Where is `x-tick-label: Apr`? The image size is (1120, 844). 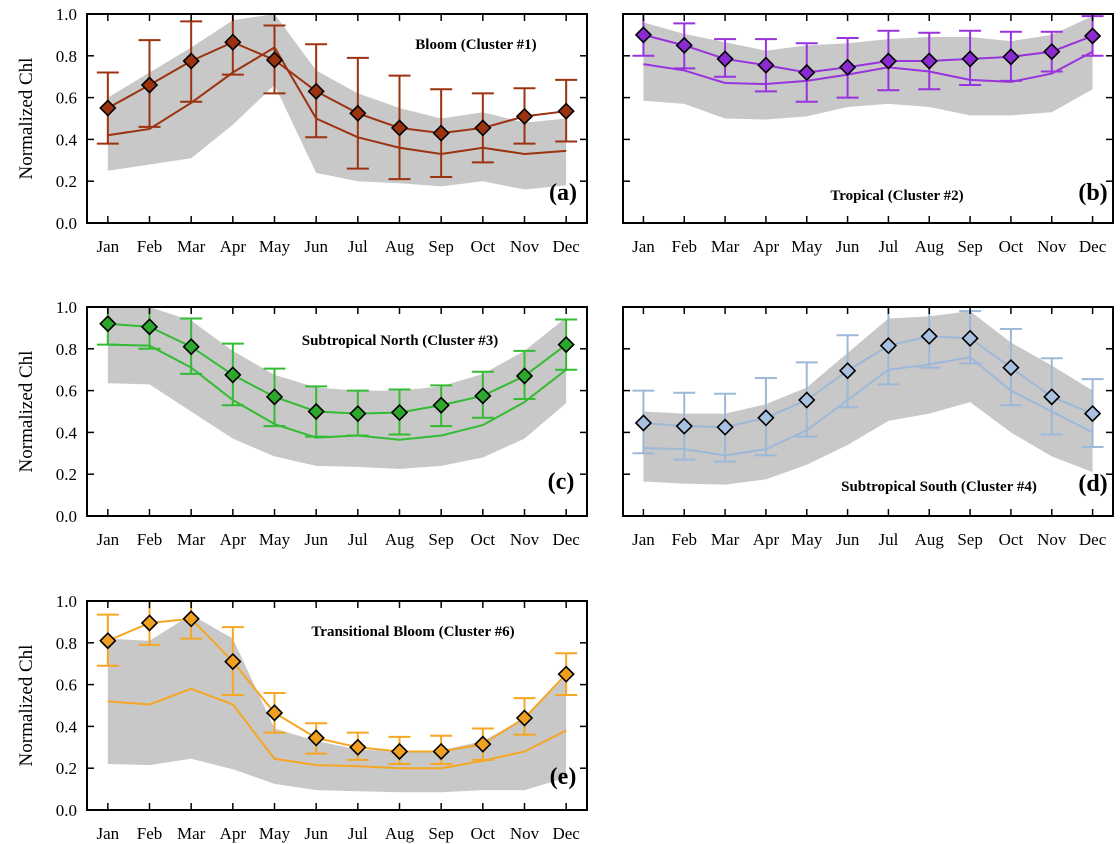
x-tick-label: Apr is located at coordinates (766, 539).